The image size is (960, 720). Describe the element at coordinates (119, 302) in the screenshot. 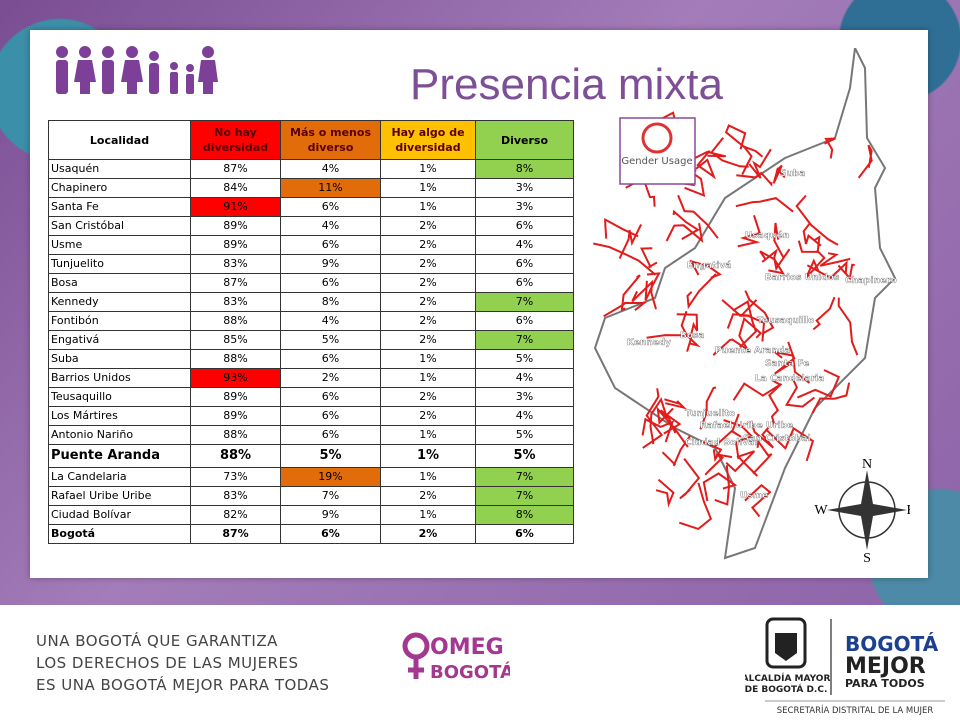

I see `locality-cell: Kennedy` at that location.